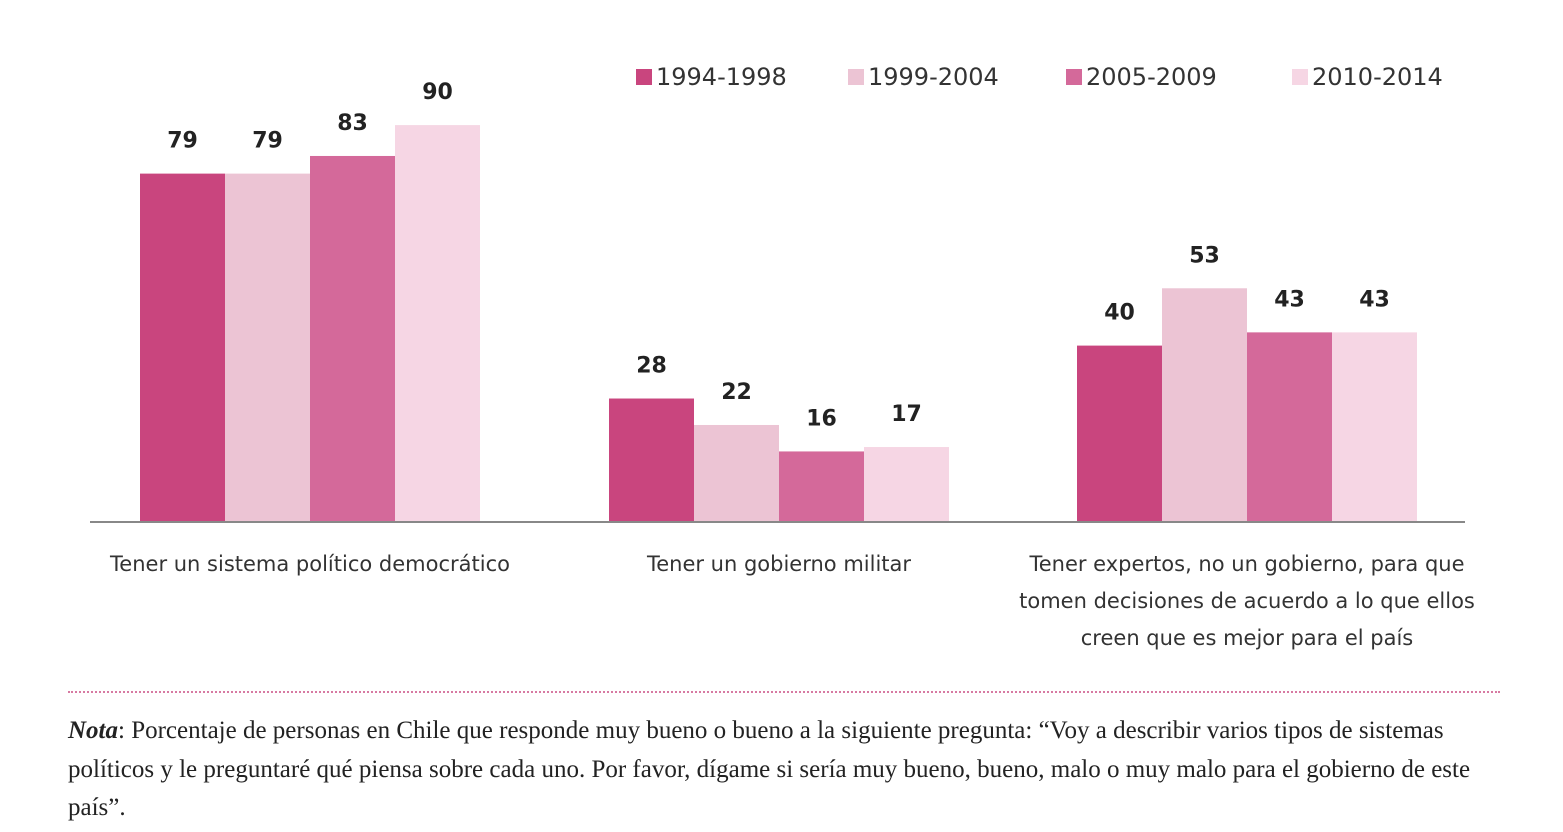  What do you see at coordinates (736, 392) in the screenshot?
I see `value-label: 22` at bounding box center [736, 392].